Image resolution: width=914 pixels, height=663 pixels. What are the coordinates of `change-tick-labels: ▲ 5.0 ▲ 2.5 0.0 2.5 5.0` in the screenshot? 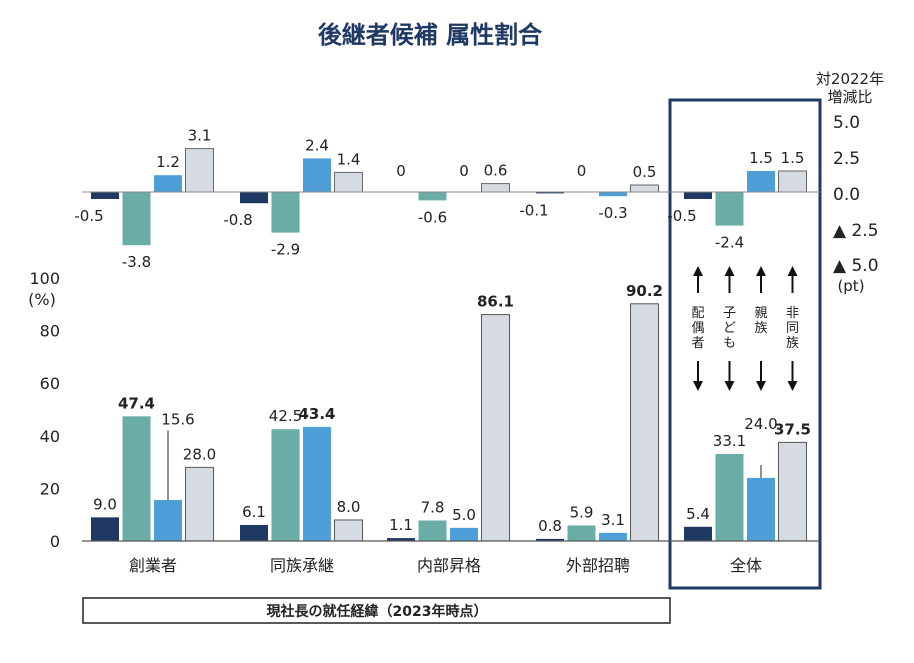 It's located at (856, 194).